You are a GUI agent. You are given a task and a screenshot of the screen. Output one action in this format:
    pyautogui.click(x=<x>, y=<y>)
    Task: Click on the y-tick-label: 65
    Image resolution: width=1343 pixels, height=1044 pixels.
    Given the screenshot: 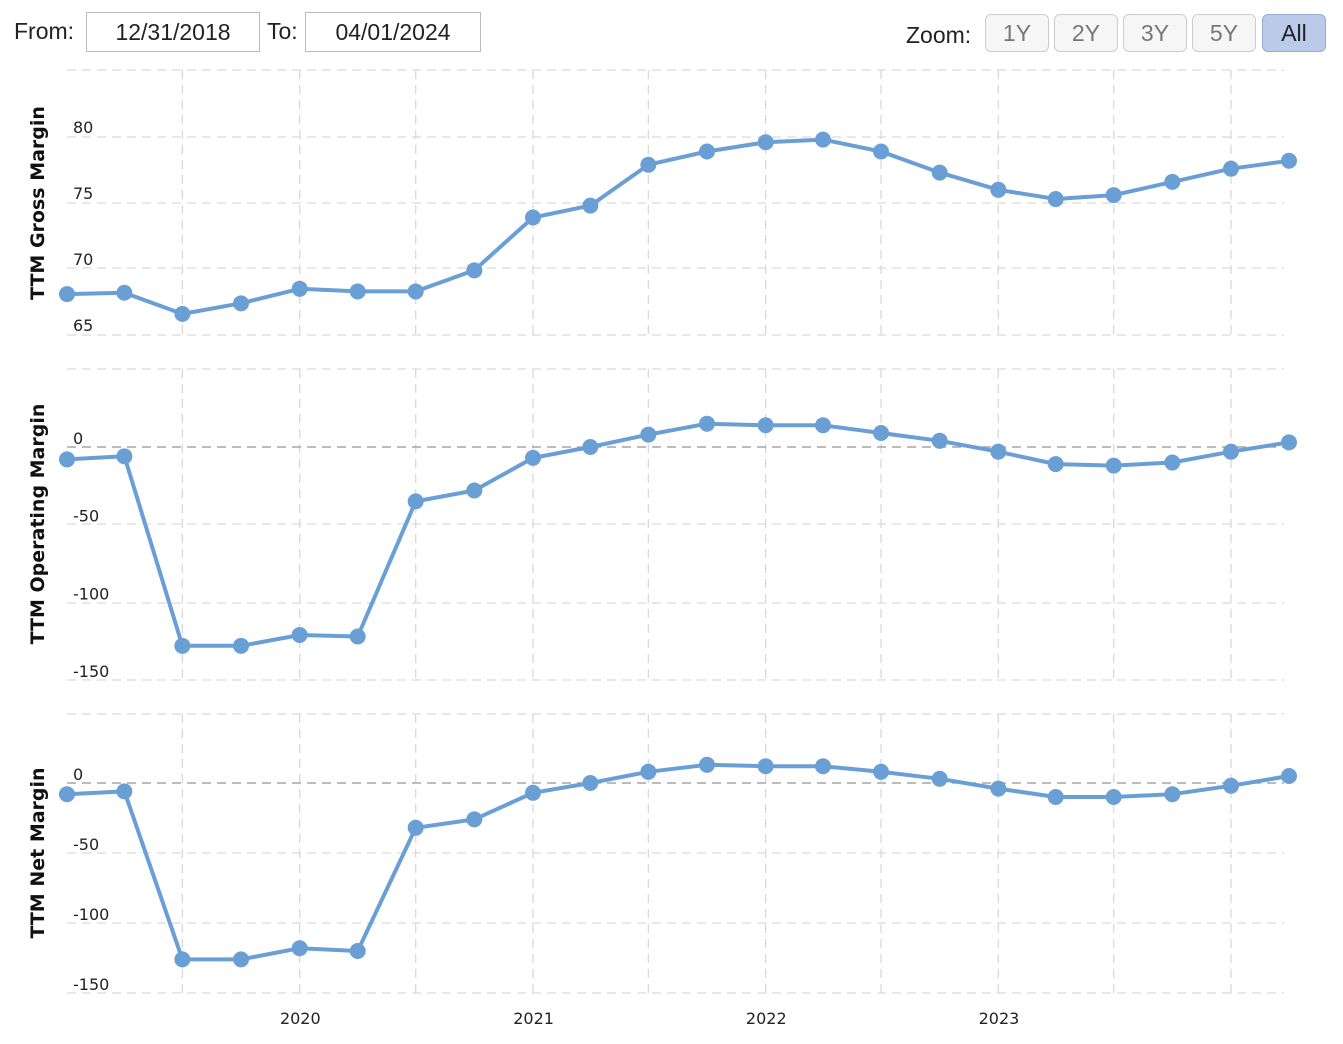 What is the action you would take?
    pyautogui.click(x=83, y=325)
    